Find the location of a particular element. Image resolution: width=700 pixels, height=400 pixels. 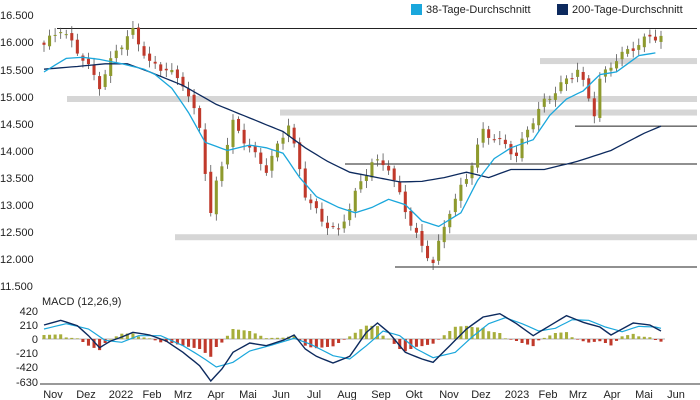

y-tick-label: 11.500 is located at coordinates (16, 287).